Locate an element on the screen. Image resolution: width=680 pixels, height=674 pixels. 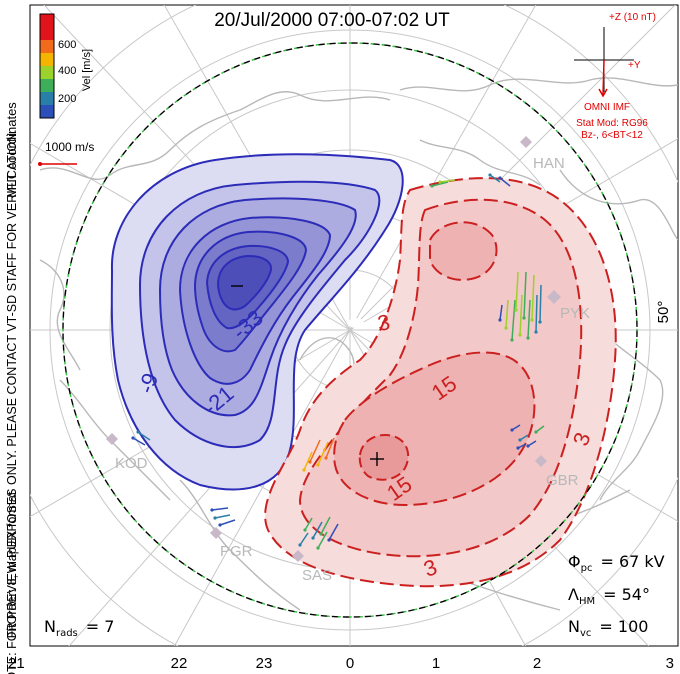
vectors-dusk is located at coordinates (318, 454).